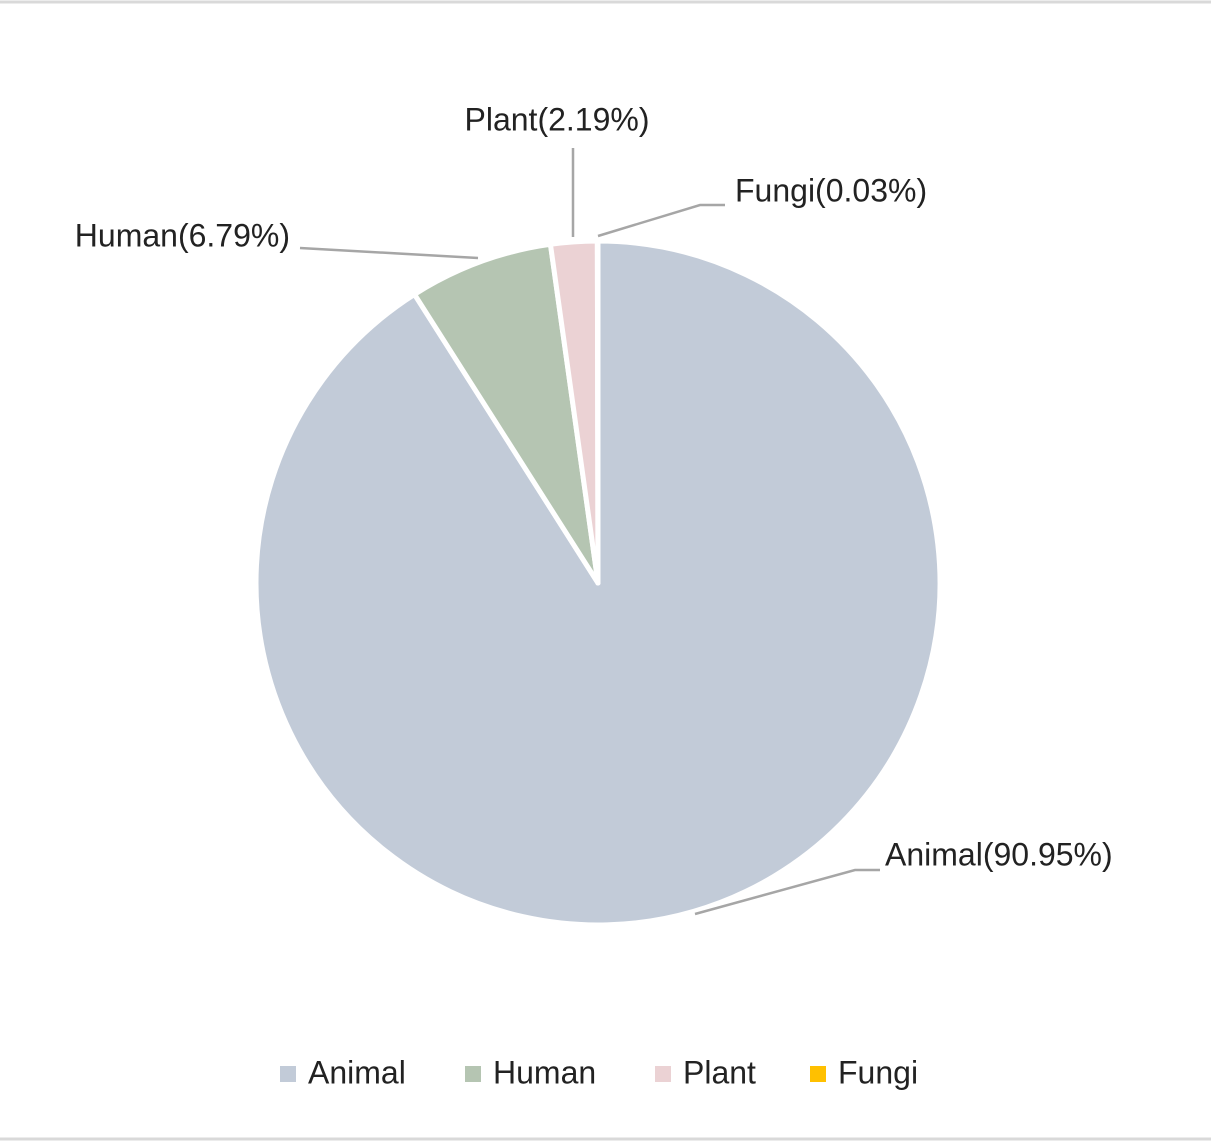 This screenshot has height=1142, width=1211. What do you see at coordinates (831, 190) in the screenshot?
I see `data-label: Fungi(0.03%)` at bounding box center [831, 190].